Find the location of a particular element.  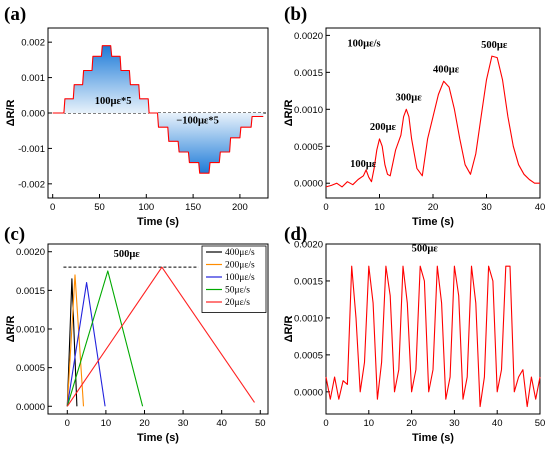

legend-label: 100με/s is located at coordinates (240, 278).